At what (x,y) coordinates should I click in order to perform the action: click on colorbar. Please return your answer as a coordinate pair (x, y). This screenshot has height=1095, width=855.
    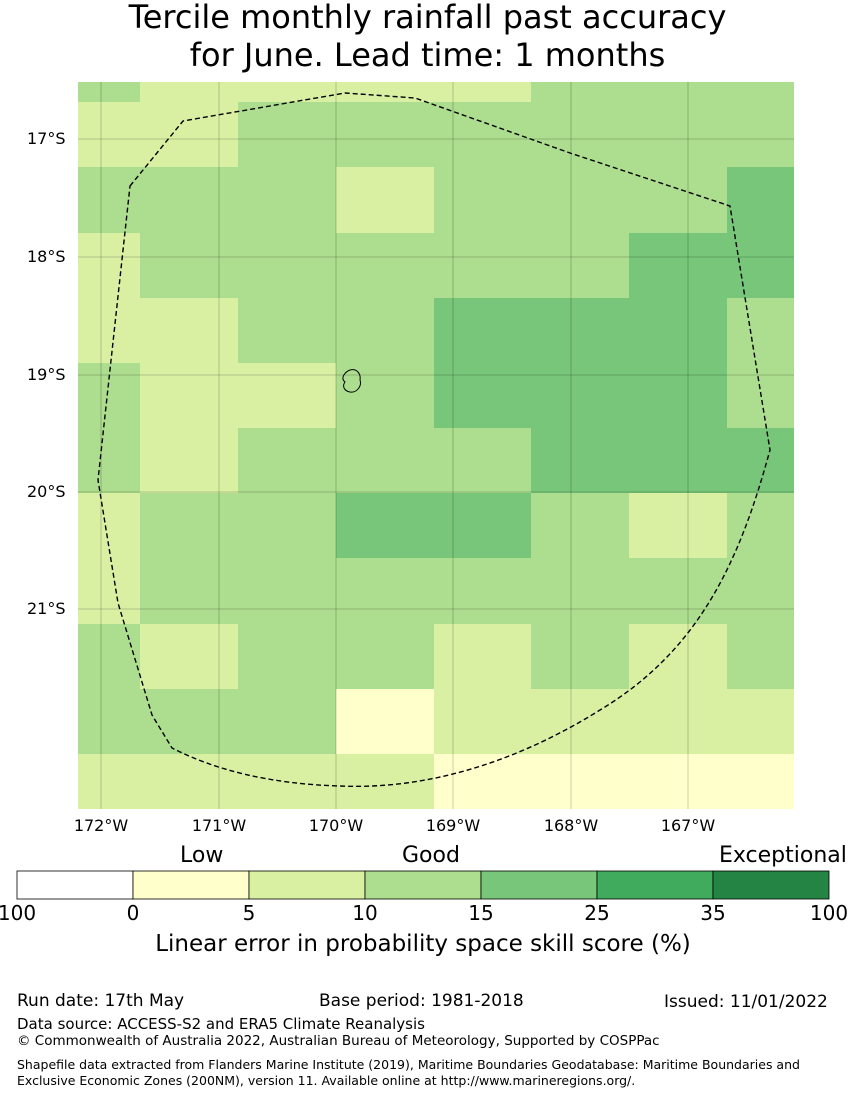
    Looking at the image, I should click on (423, 885).